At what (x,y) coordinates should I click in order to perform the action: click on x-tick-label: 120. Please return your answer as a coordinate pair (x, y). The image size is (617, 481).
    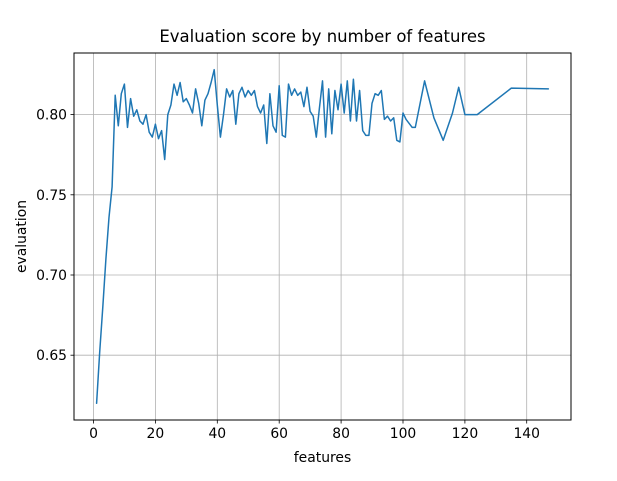
    Looking at the image, I should click on (465, 434).